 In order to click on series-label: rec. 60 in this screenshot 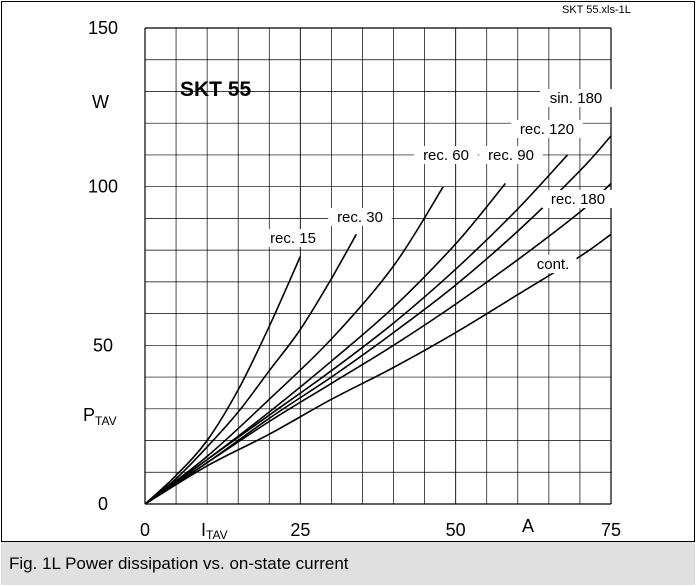, I will do `click(446, 155)`.